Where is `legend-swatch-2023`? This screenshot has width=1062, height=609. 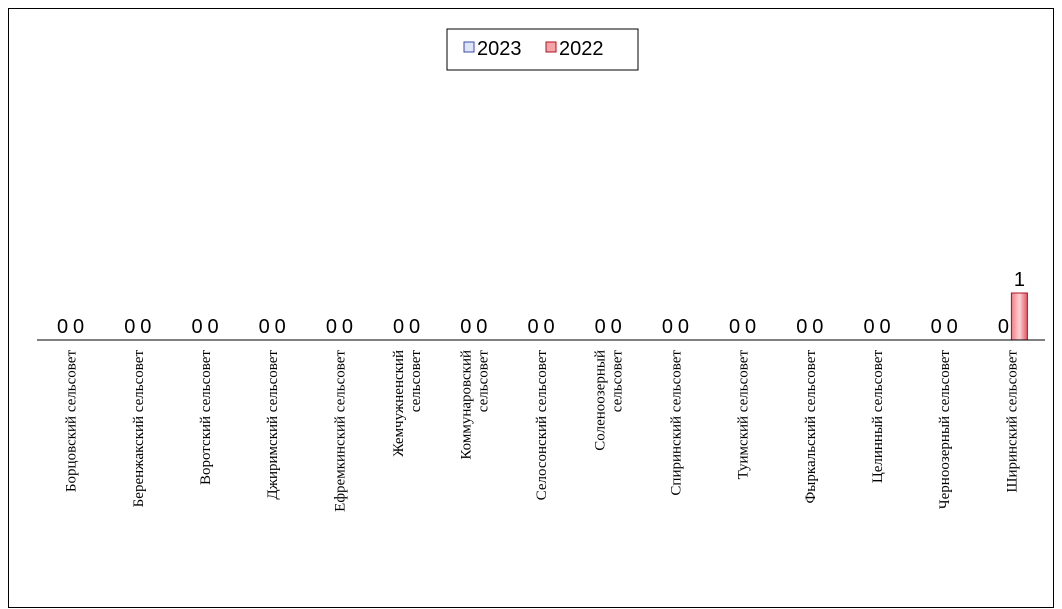 legend-swatch-2023 is located at coordinates (469, 47).